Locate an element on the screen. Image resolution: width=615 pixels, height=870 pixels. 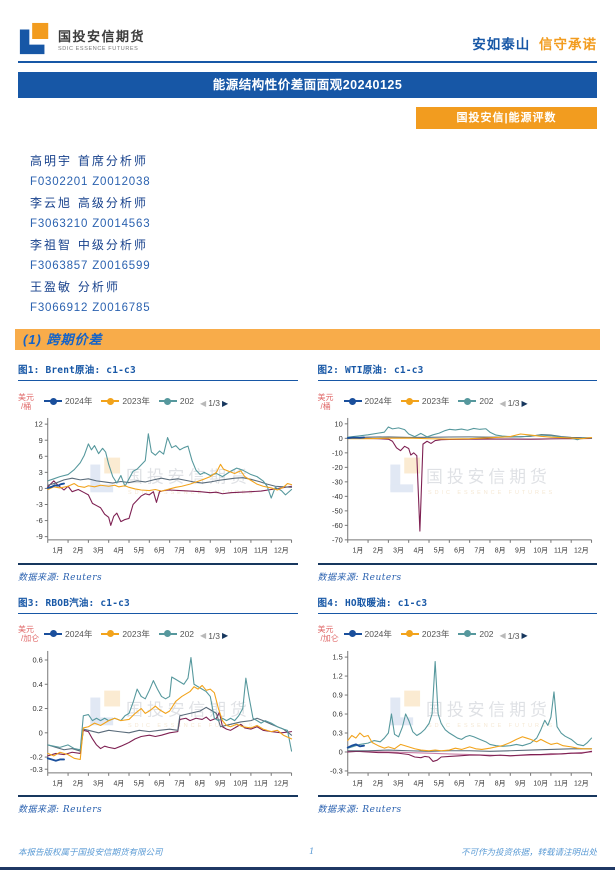
svg-text: -0.3 is located at coordinates (335, 770).